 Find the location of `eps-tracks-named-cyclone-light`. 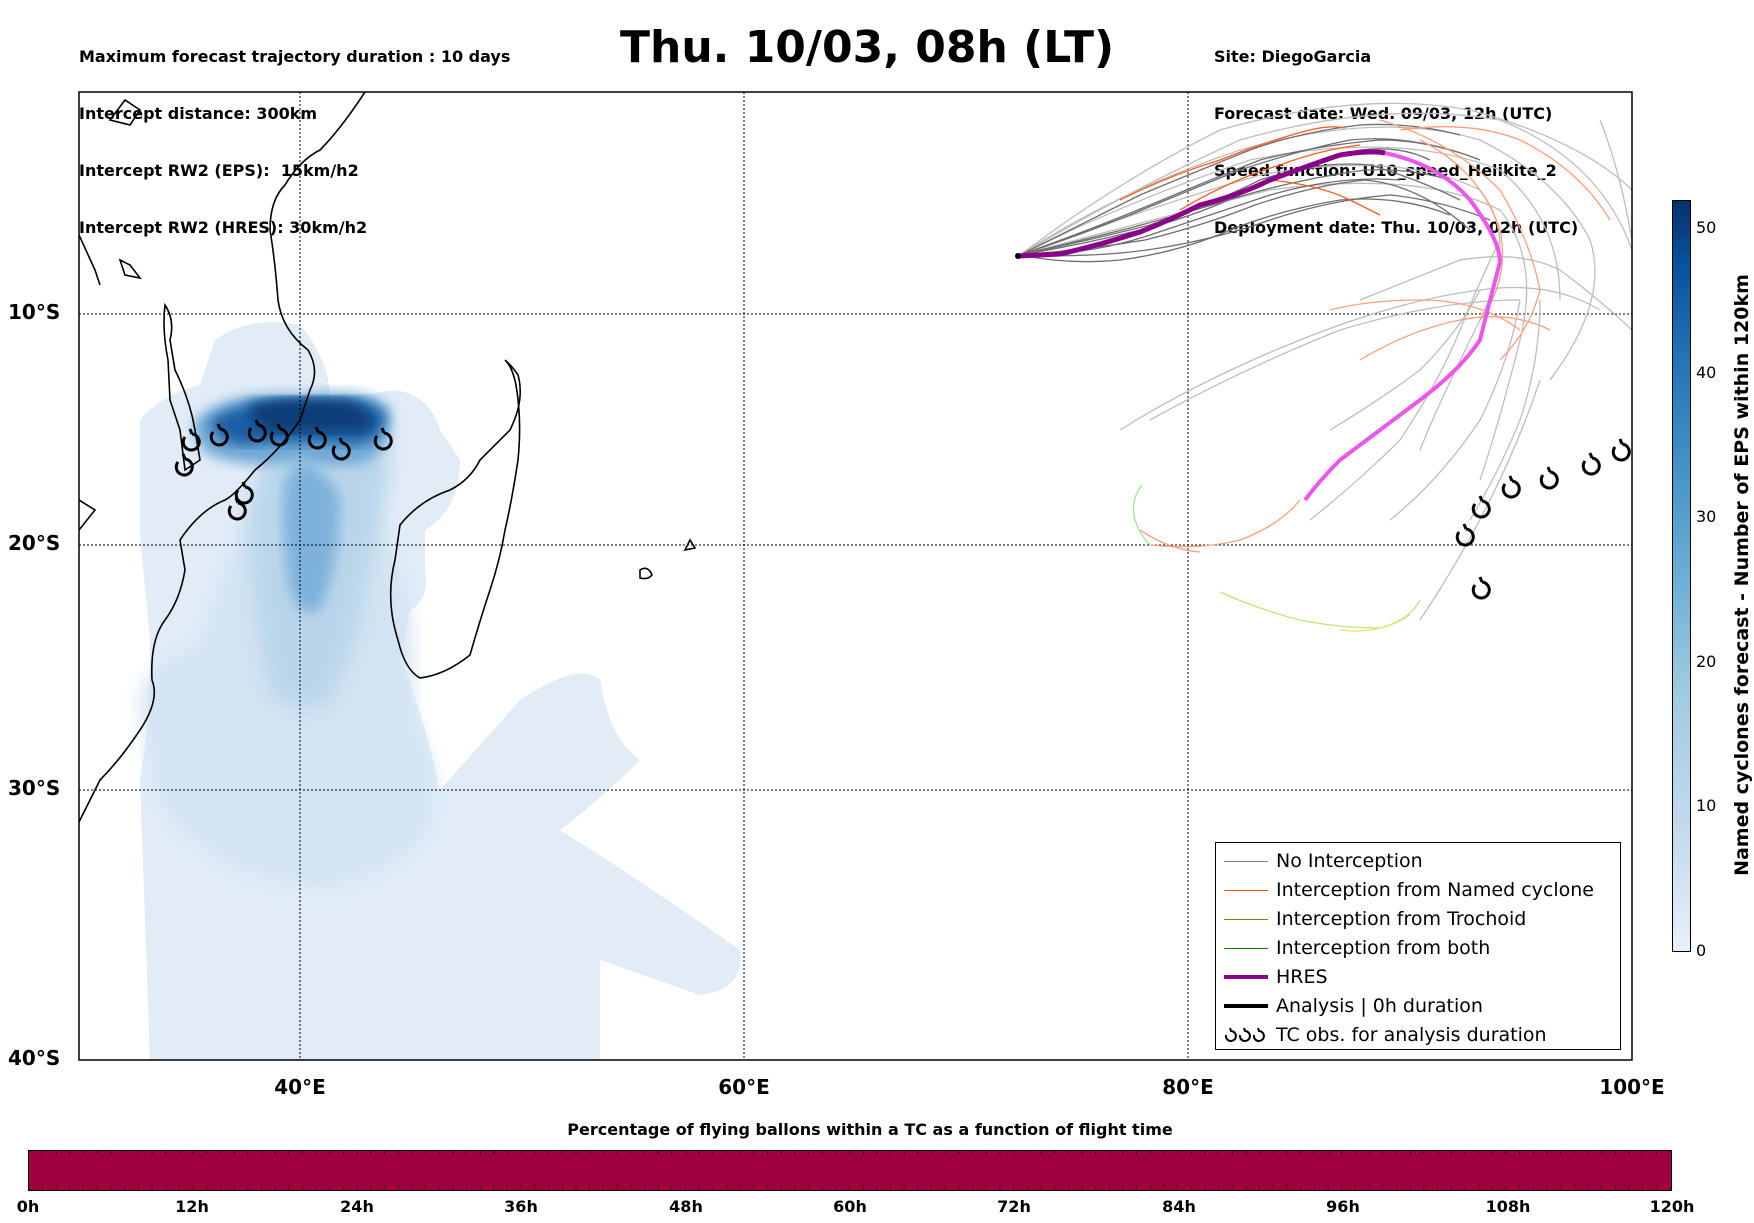

eps-tracks-named-cyclone-light is located at coordinates (1375, 336).